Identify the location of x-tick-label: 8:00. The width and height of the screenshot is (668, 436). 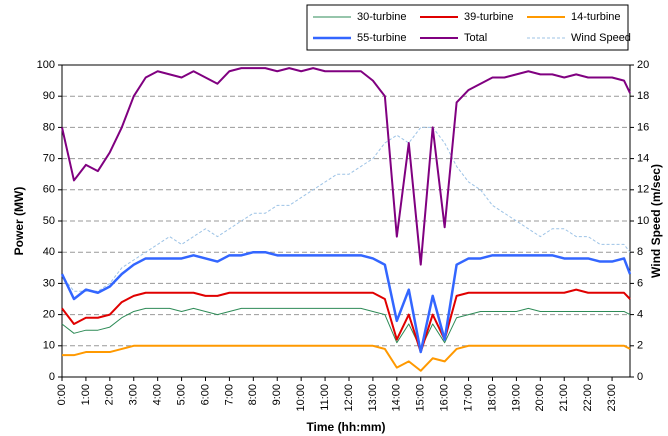
(253, 394).